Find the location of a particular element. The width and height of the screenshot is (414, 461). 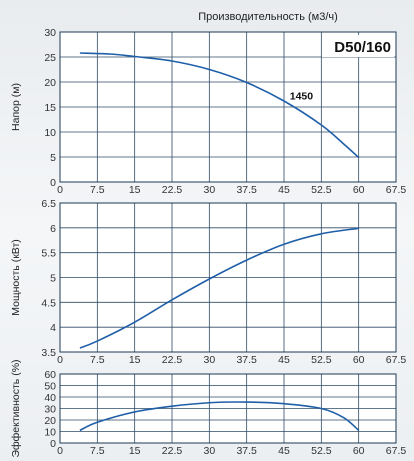

y-axis-label: Мощность (кВт) is located at coordinates (16, 277).